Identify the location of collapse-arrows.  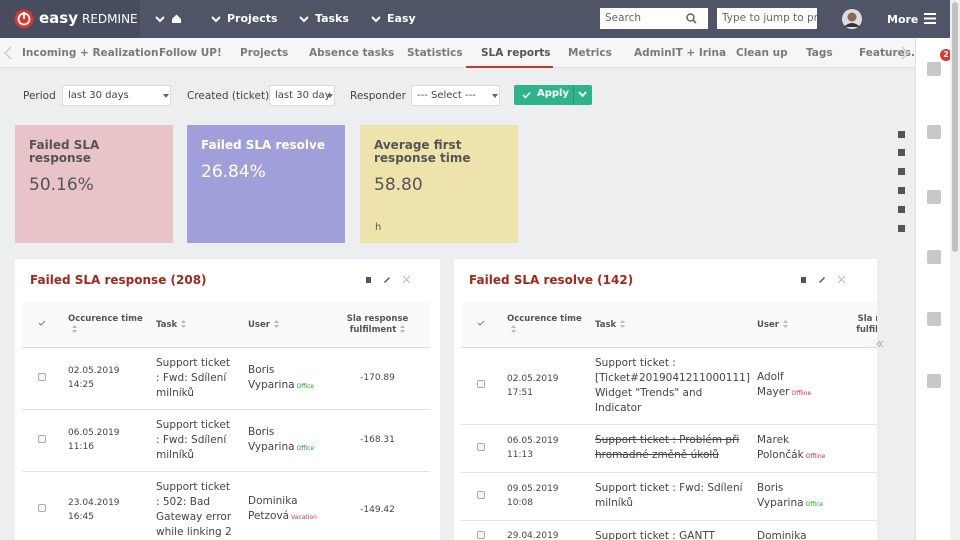
(880, 344).